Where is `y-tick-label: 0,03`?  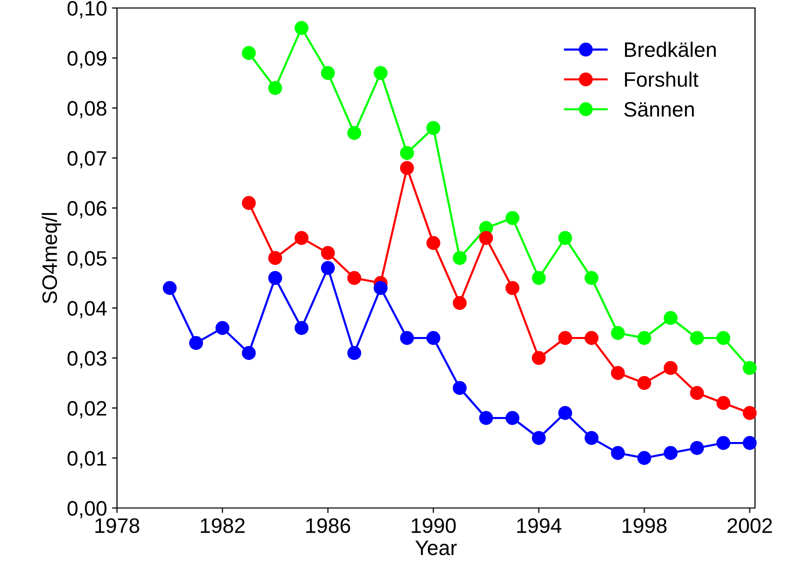 y-tick-label: 0,03 is located at coordinates (87, 359).